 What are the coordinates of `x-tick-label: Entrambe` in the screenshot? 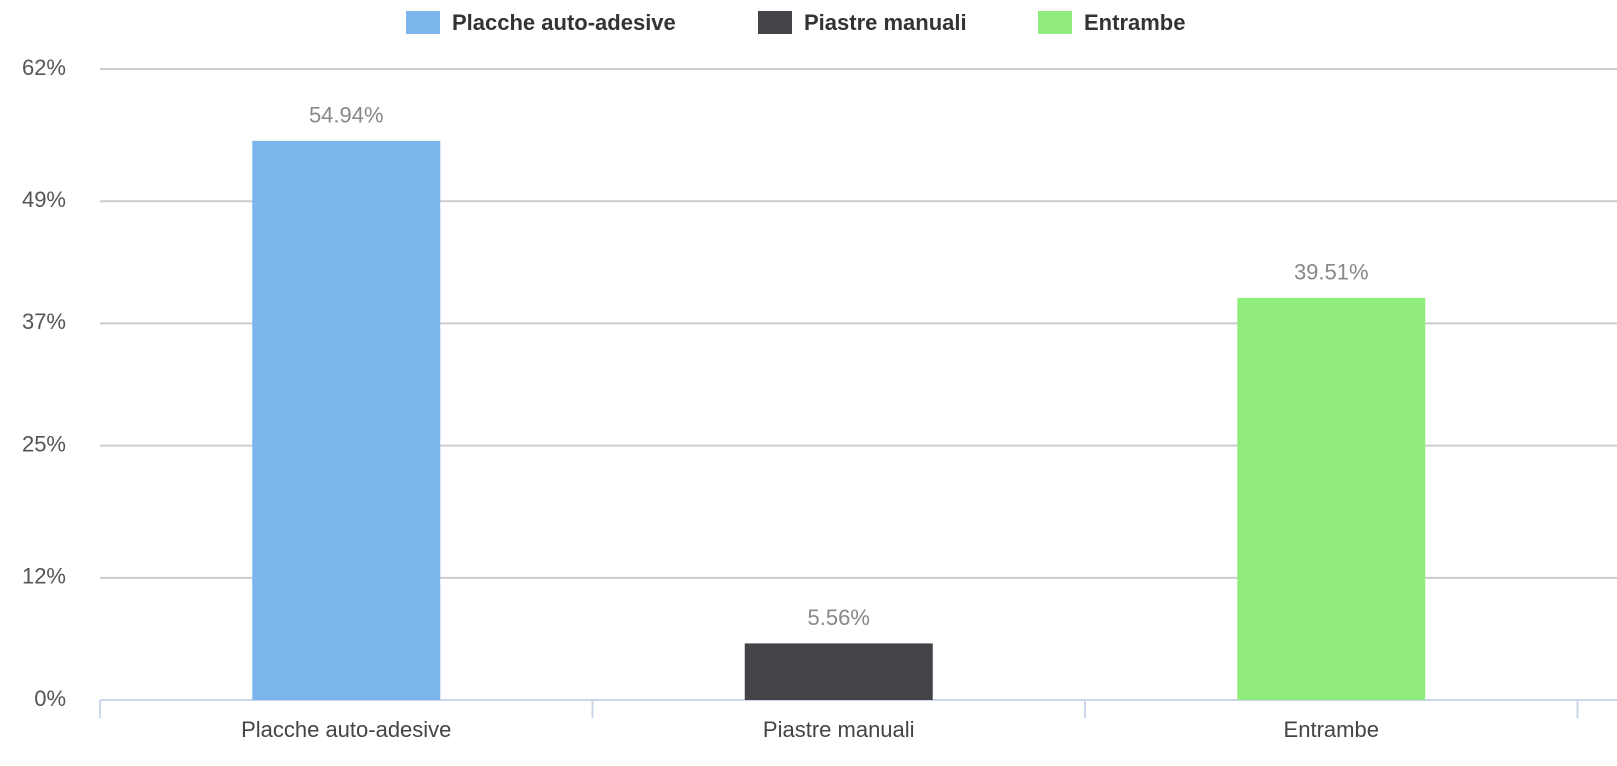 It's located at (1331, 729).